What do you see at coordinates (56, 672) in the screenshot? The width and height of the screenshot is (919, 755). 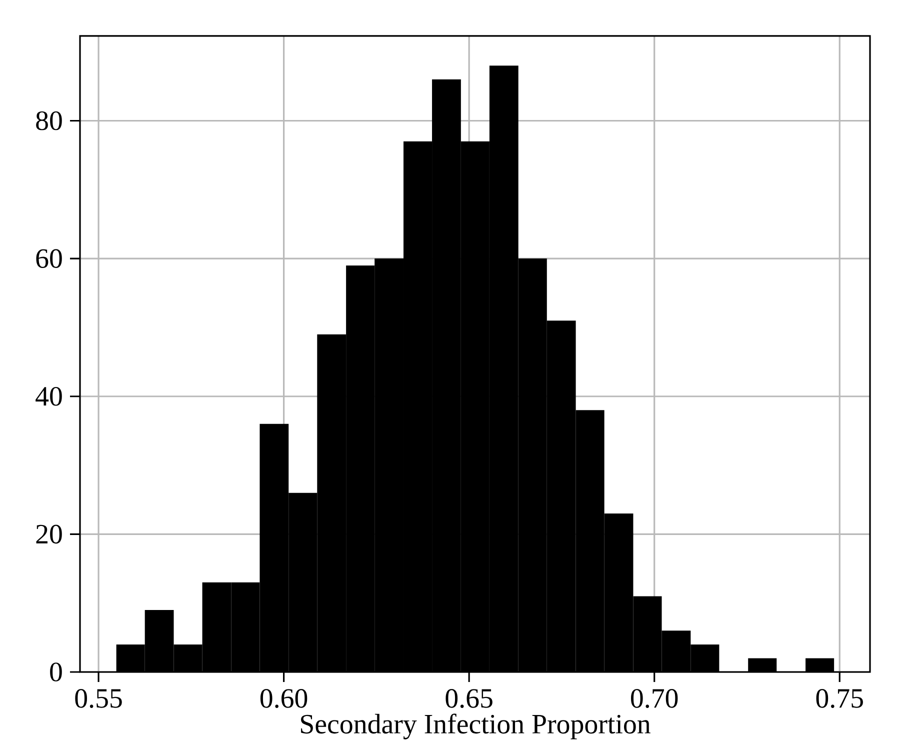 I see `y-tick-label: 0` at bounding box center [56, 672].